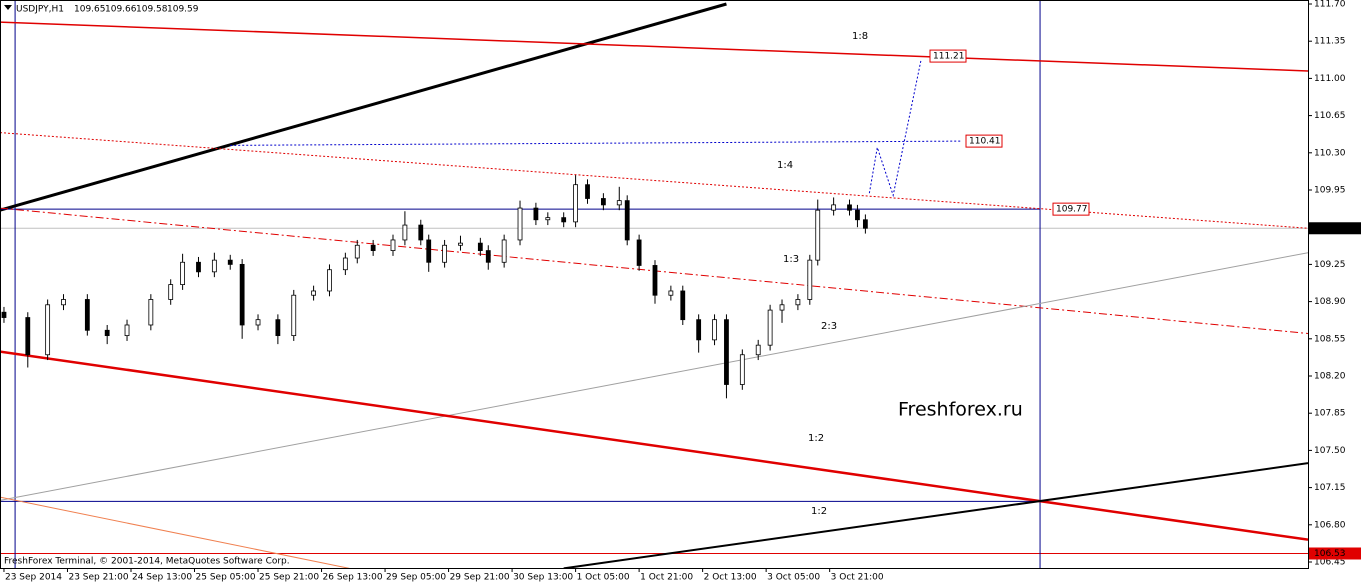  What do you see at coordinates (785, 165) in the screenshot?
I see `ratio-label: 1:4` at bounding box center [785, 165].